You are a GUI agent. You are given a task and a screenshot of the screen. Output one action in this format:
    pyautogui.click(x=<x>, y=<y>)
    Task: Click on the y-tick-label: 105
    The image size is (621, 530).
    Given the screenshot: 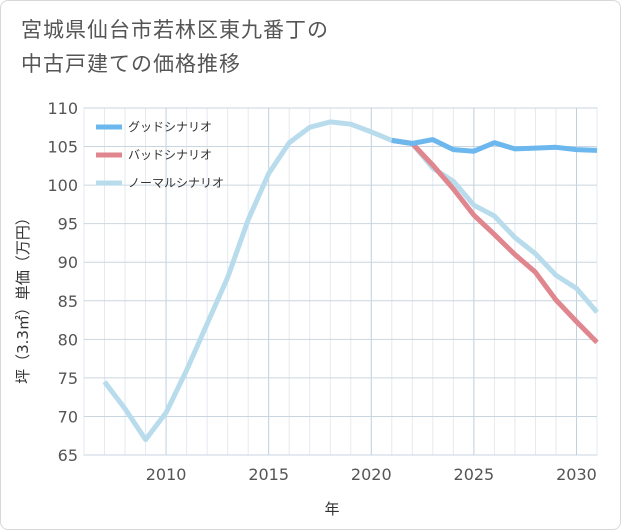 What is the action you would take?
    pyautogui.click(x=62, y=147)
    